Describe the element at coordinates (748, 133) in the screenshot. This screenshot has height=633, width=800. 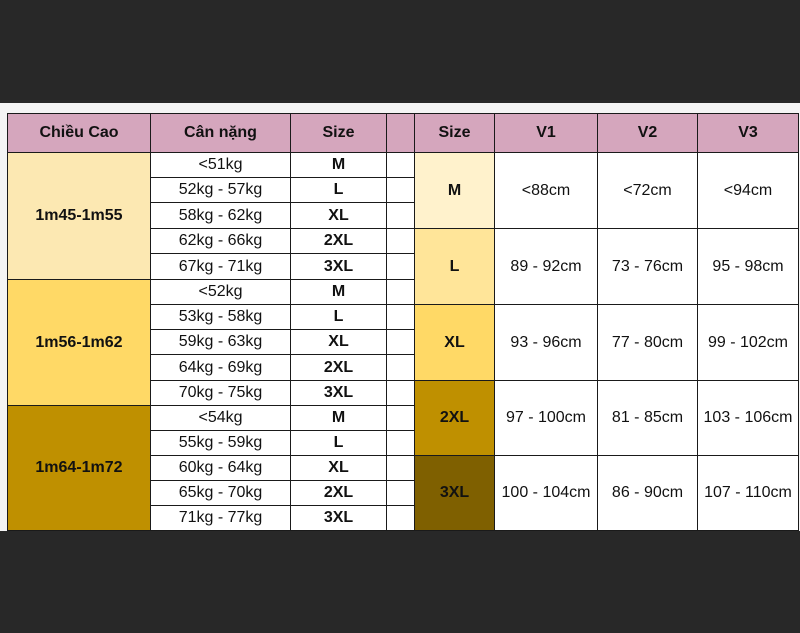
I see `header-v3: V3` at that location.